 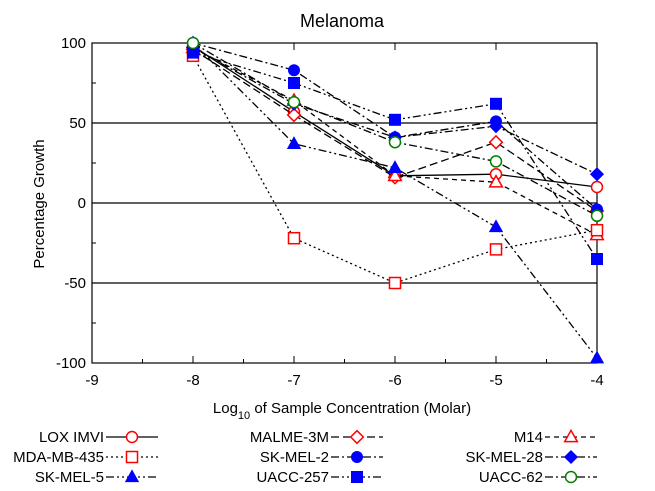 What do you see at coordinates (91, 380) in the screenshot?
I see `x-tick-label: -9` at bounding box center [91, 380].